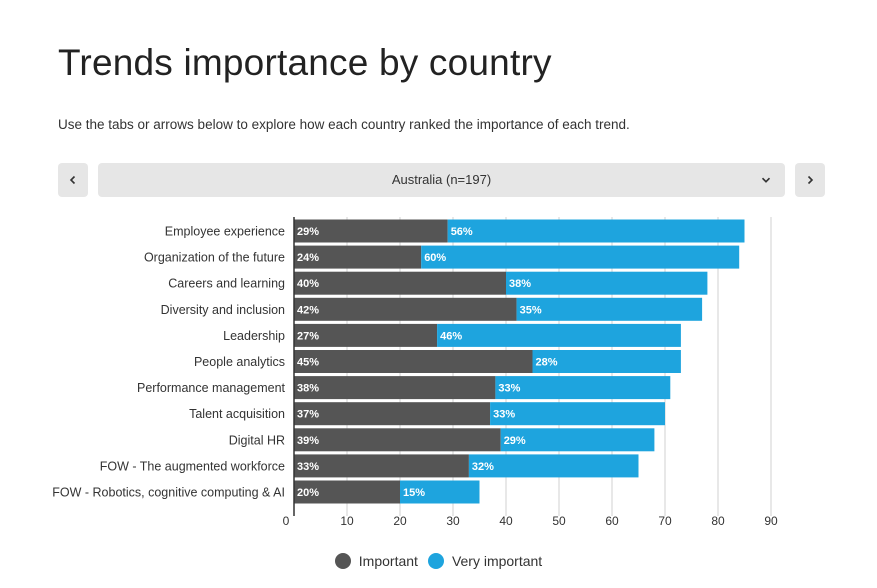 The image size is (877, 588). What do you see at coordinates (308, 389) in the screenshot?
I see `data-label-important: 38%` at bounding box center [308, 389].